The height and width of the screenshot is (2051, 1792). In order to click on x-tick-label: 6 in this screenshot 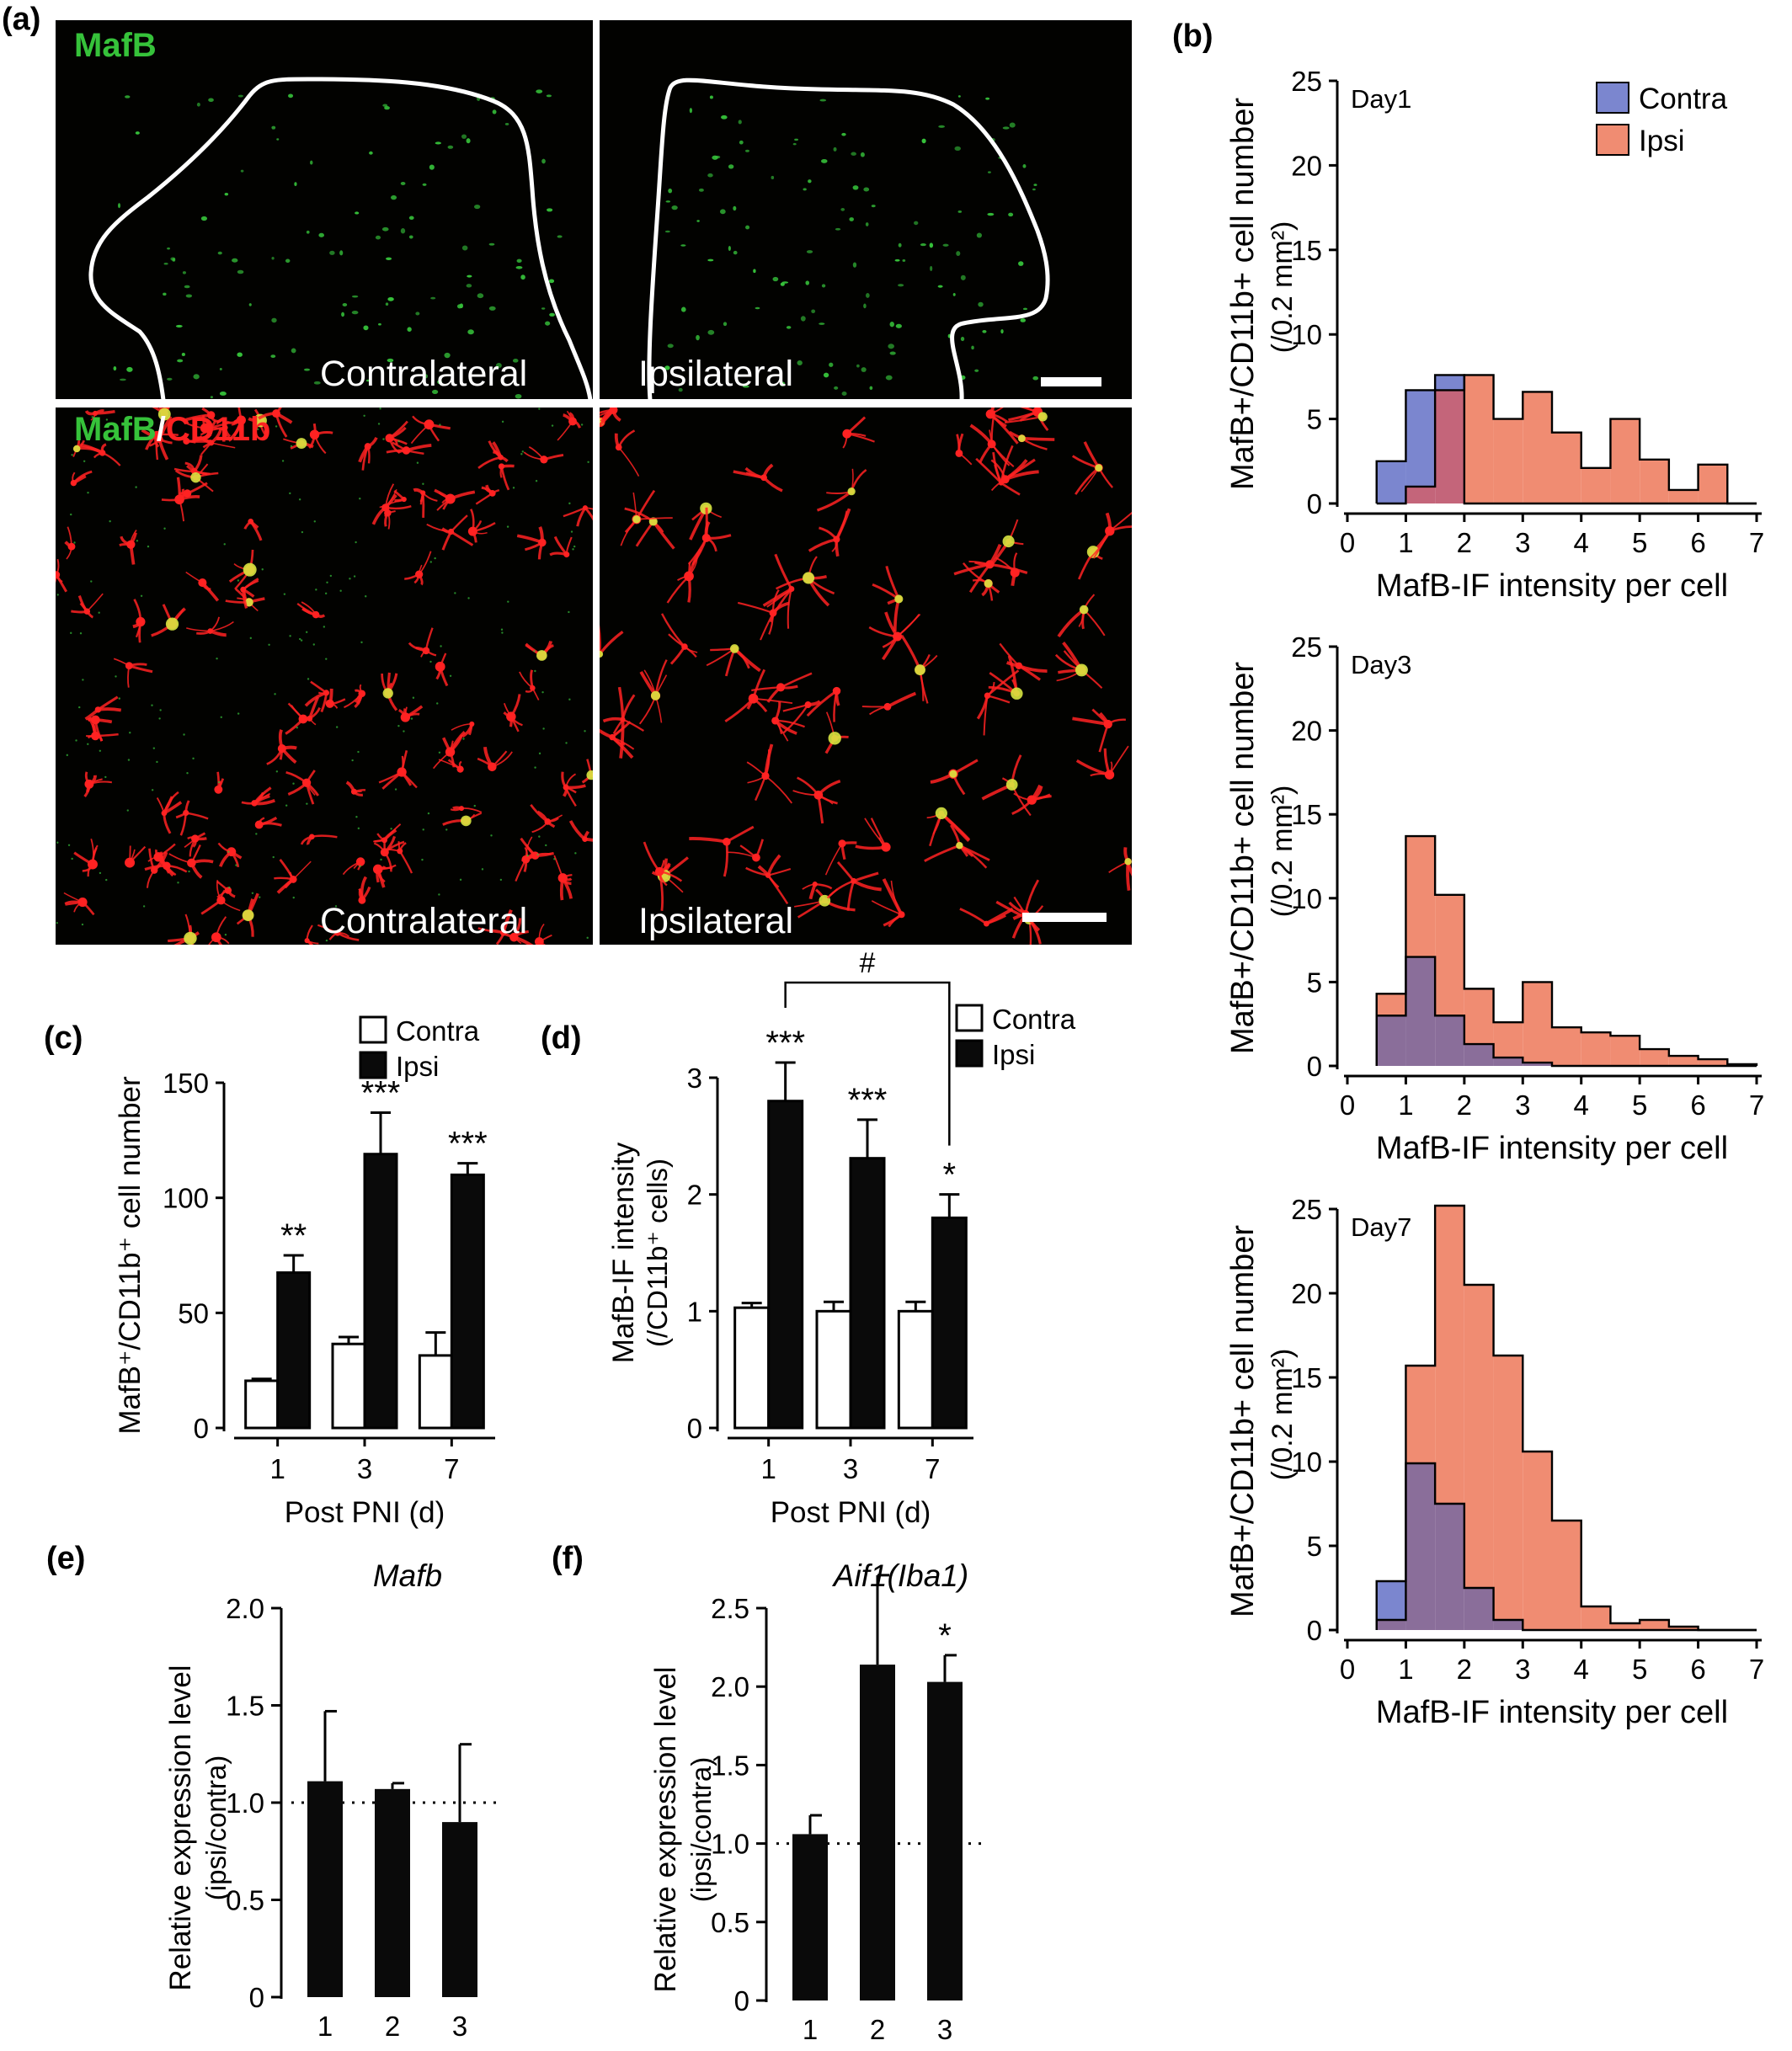, I will do `click(1697, 1105)`.